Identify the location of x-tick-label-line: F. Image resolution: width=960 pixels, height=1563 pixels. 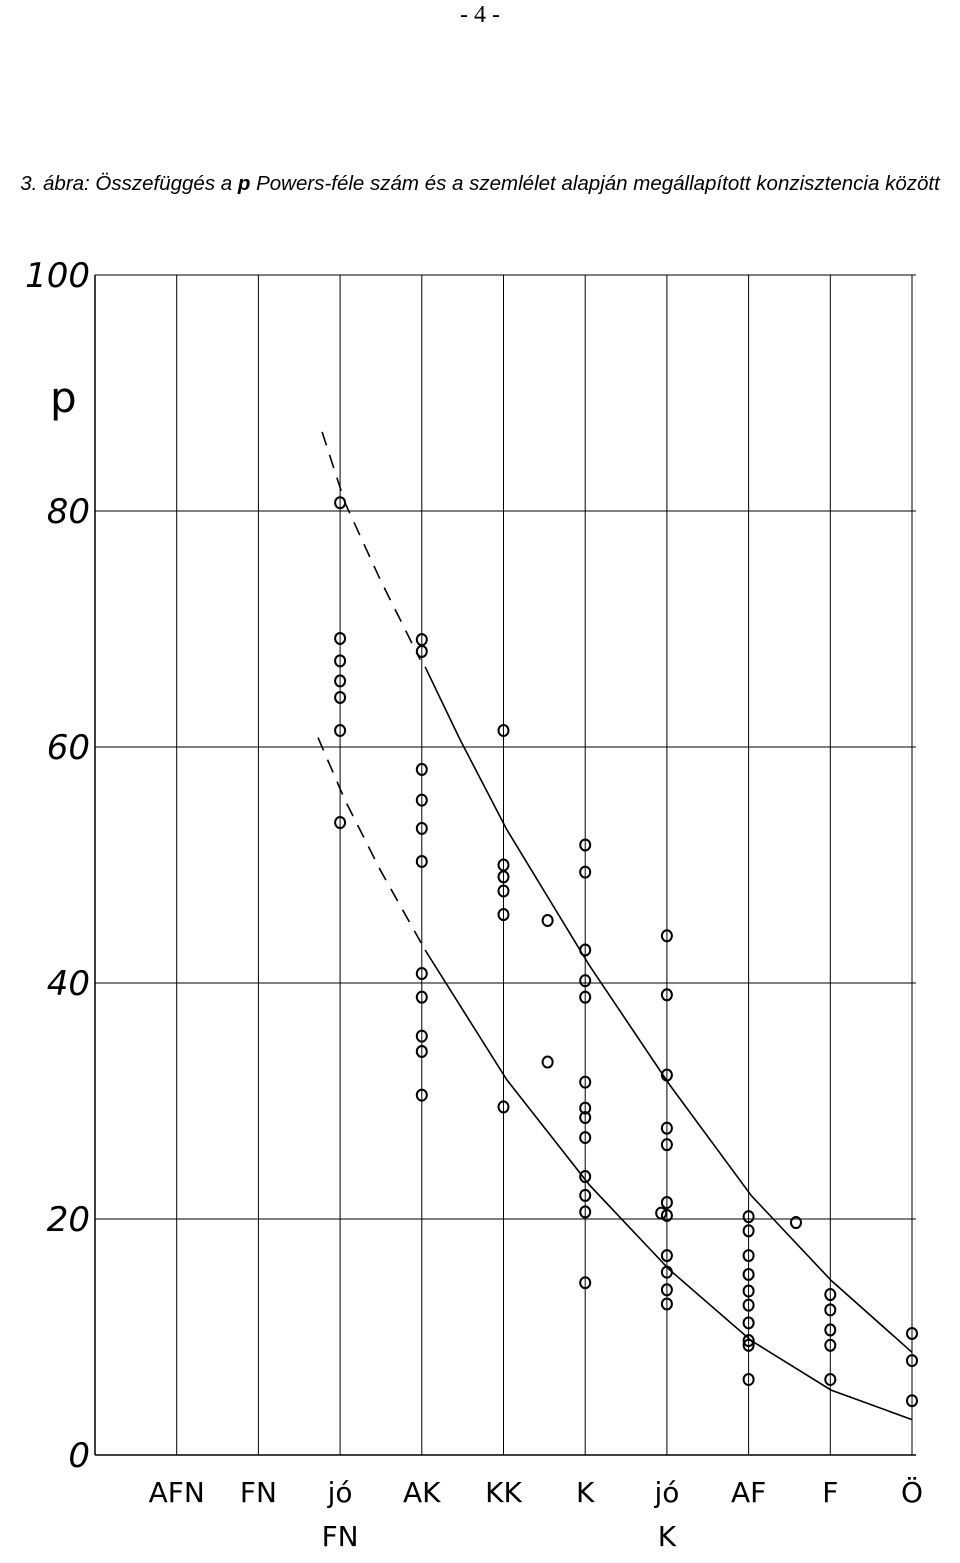
(830, 1492).